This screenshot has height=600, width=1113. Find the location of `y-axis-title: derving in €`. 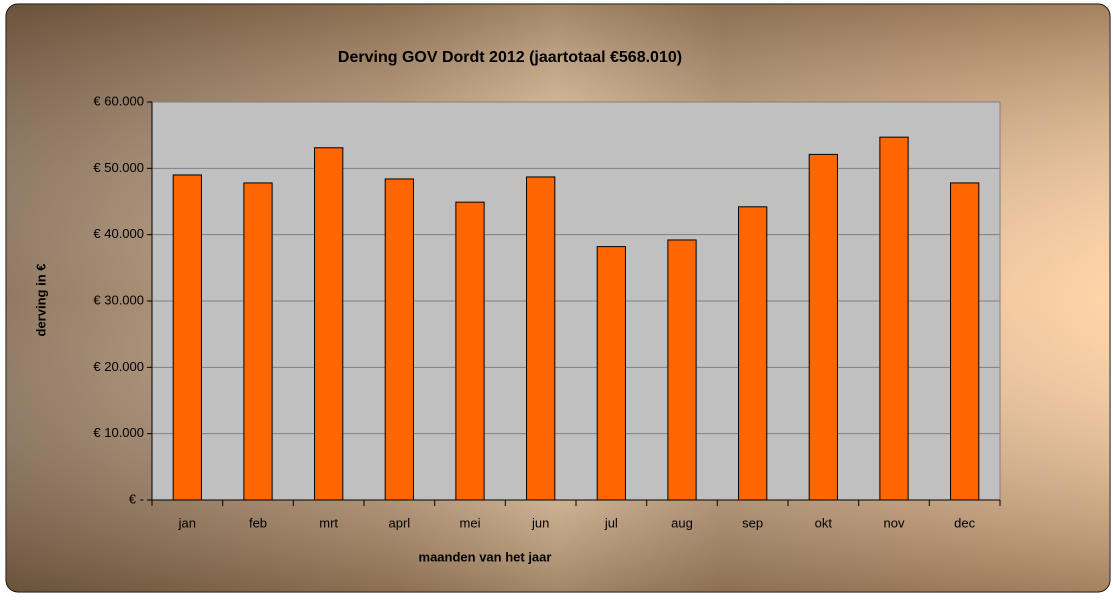

y-axis-title: derving in € is located at coordinates (40, 300).